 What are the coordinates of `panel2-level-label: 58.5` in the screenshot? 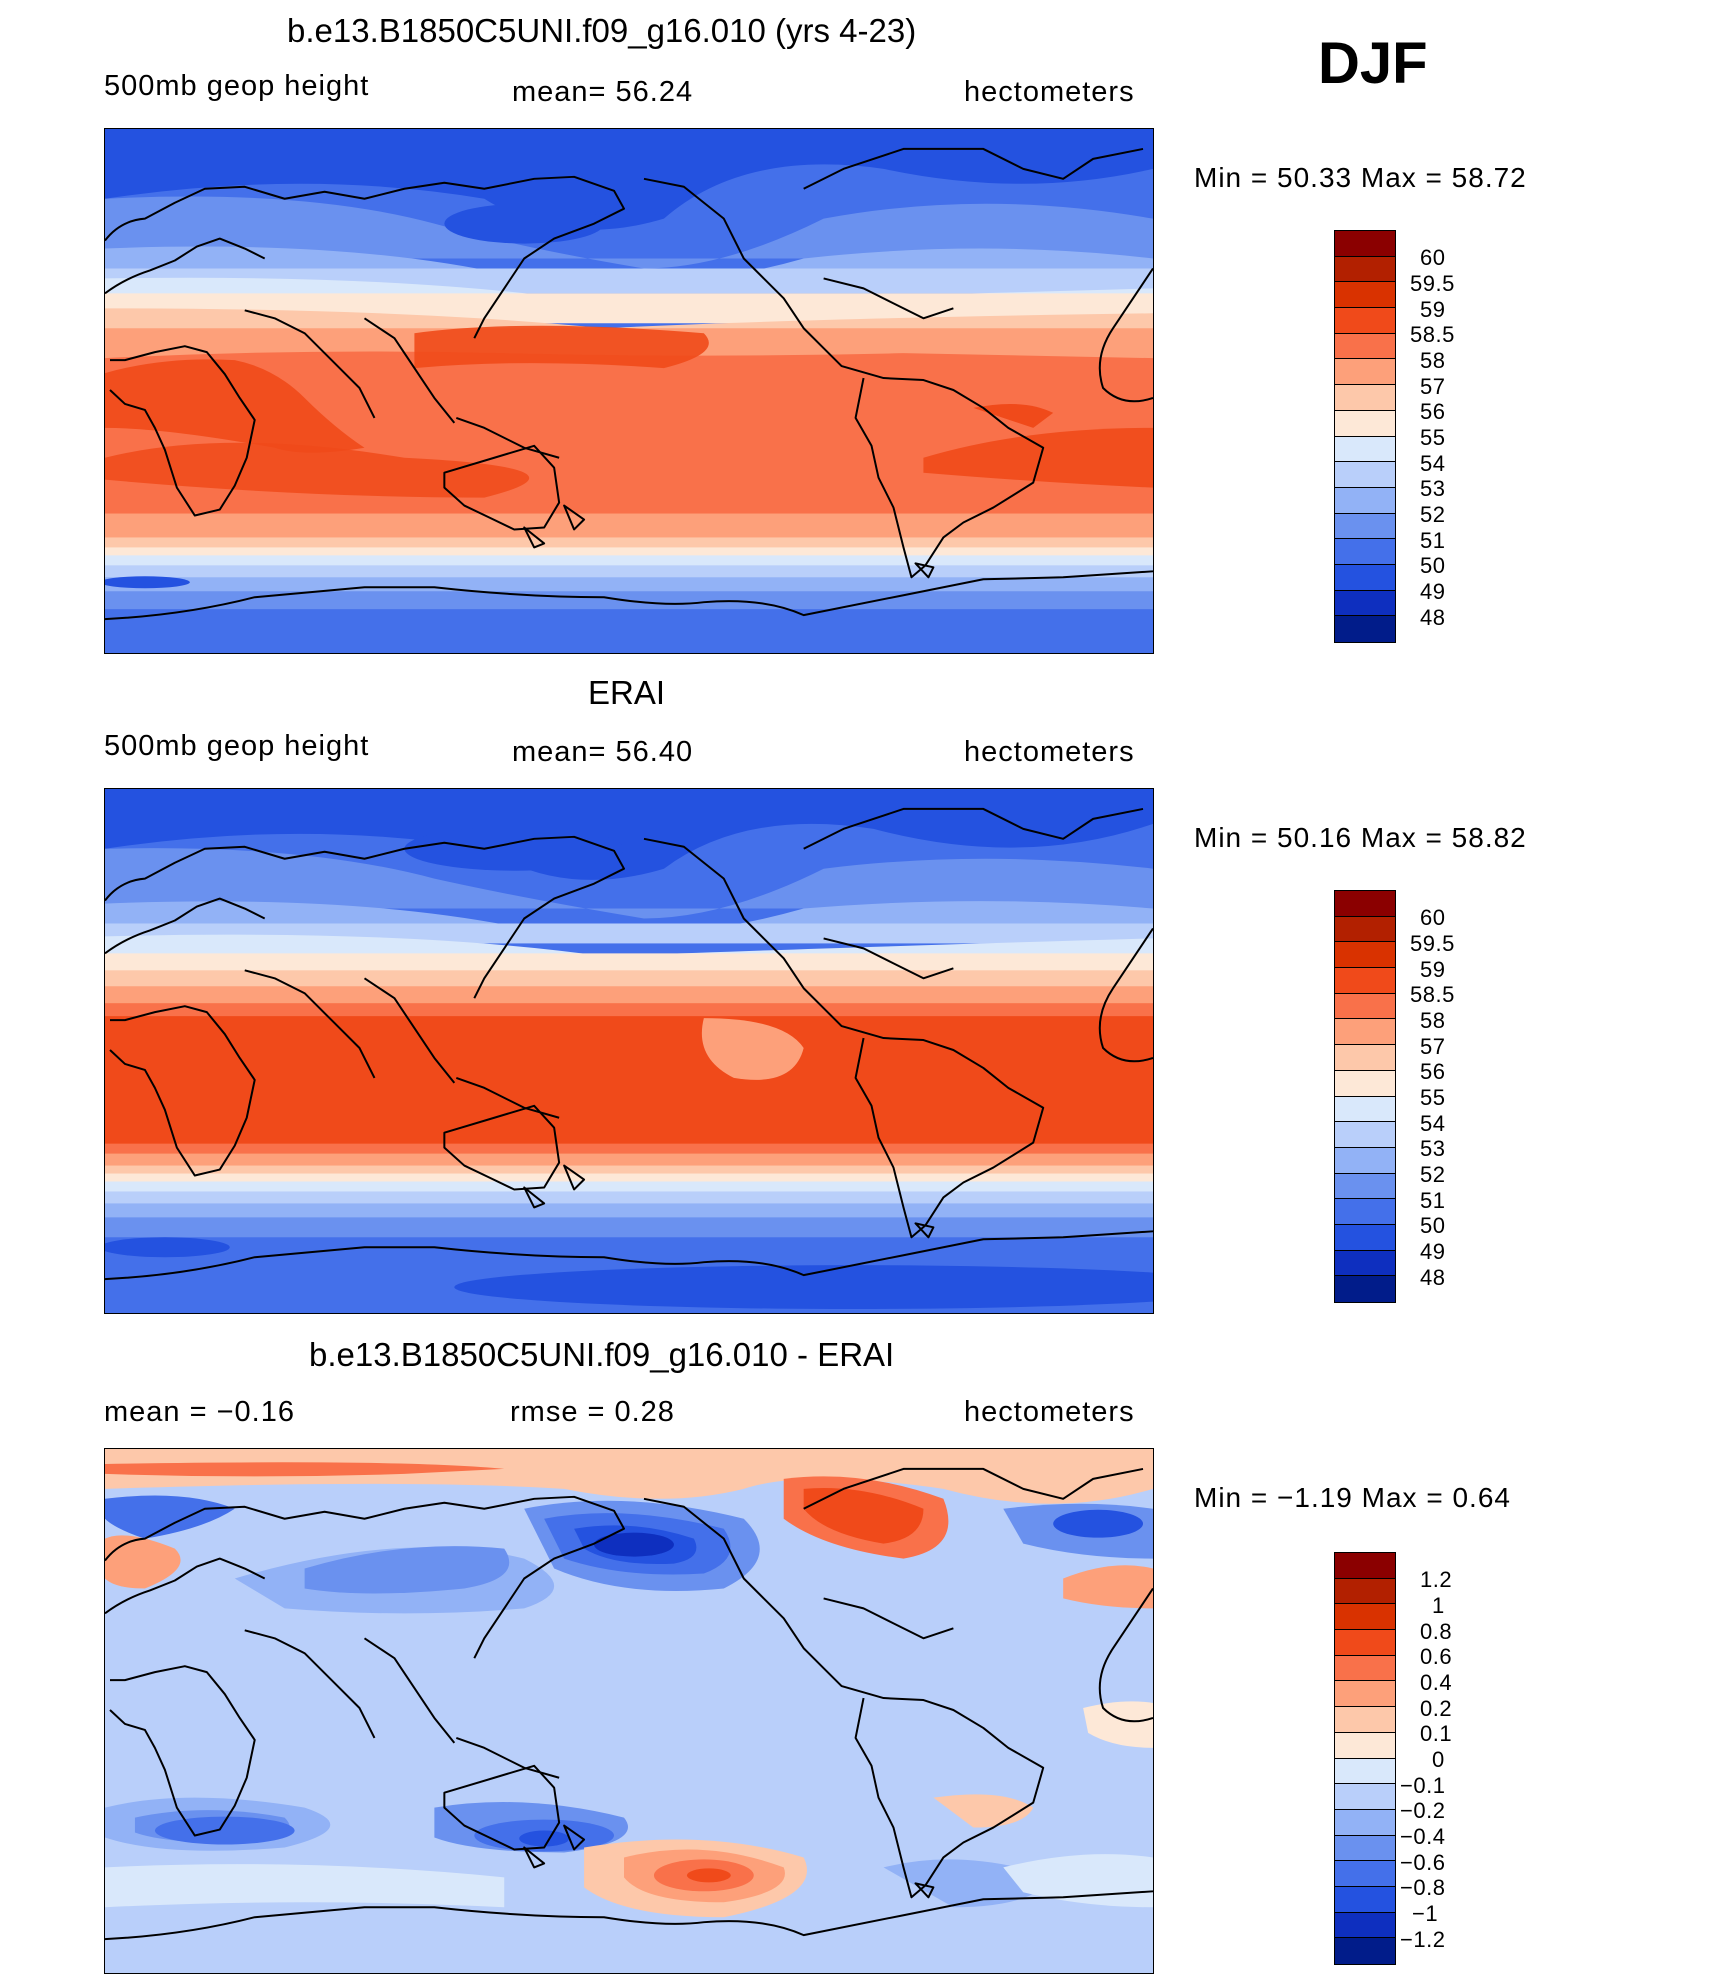 It's located at (1432, 994).